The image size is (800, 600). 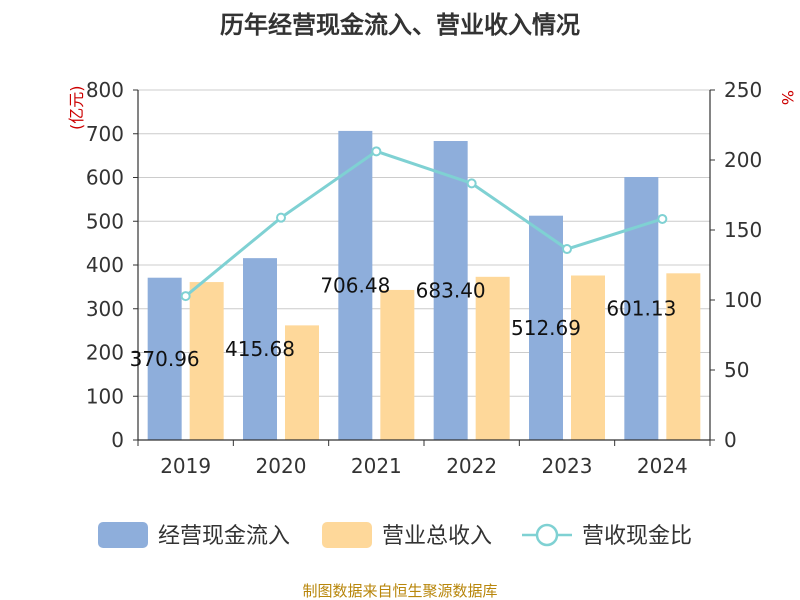 What do you see at coordinates (105, 90) in the screenshot?
I see `left-tick-label: 800` at bounding box center [105, 90].